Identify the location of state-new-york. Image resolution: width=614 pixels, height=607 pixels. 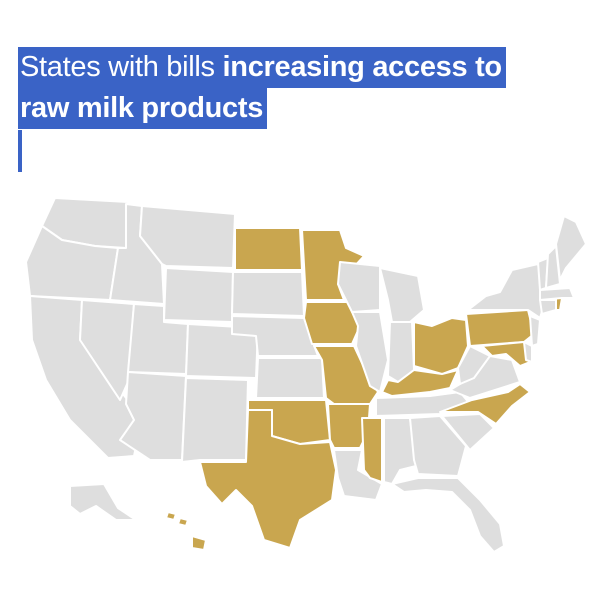
(507, 291).